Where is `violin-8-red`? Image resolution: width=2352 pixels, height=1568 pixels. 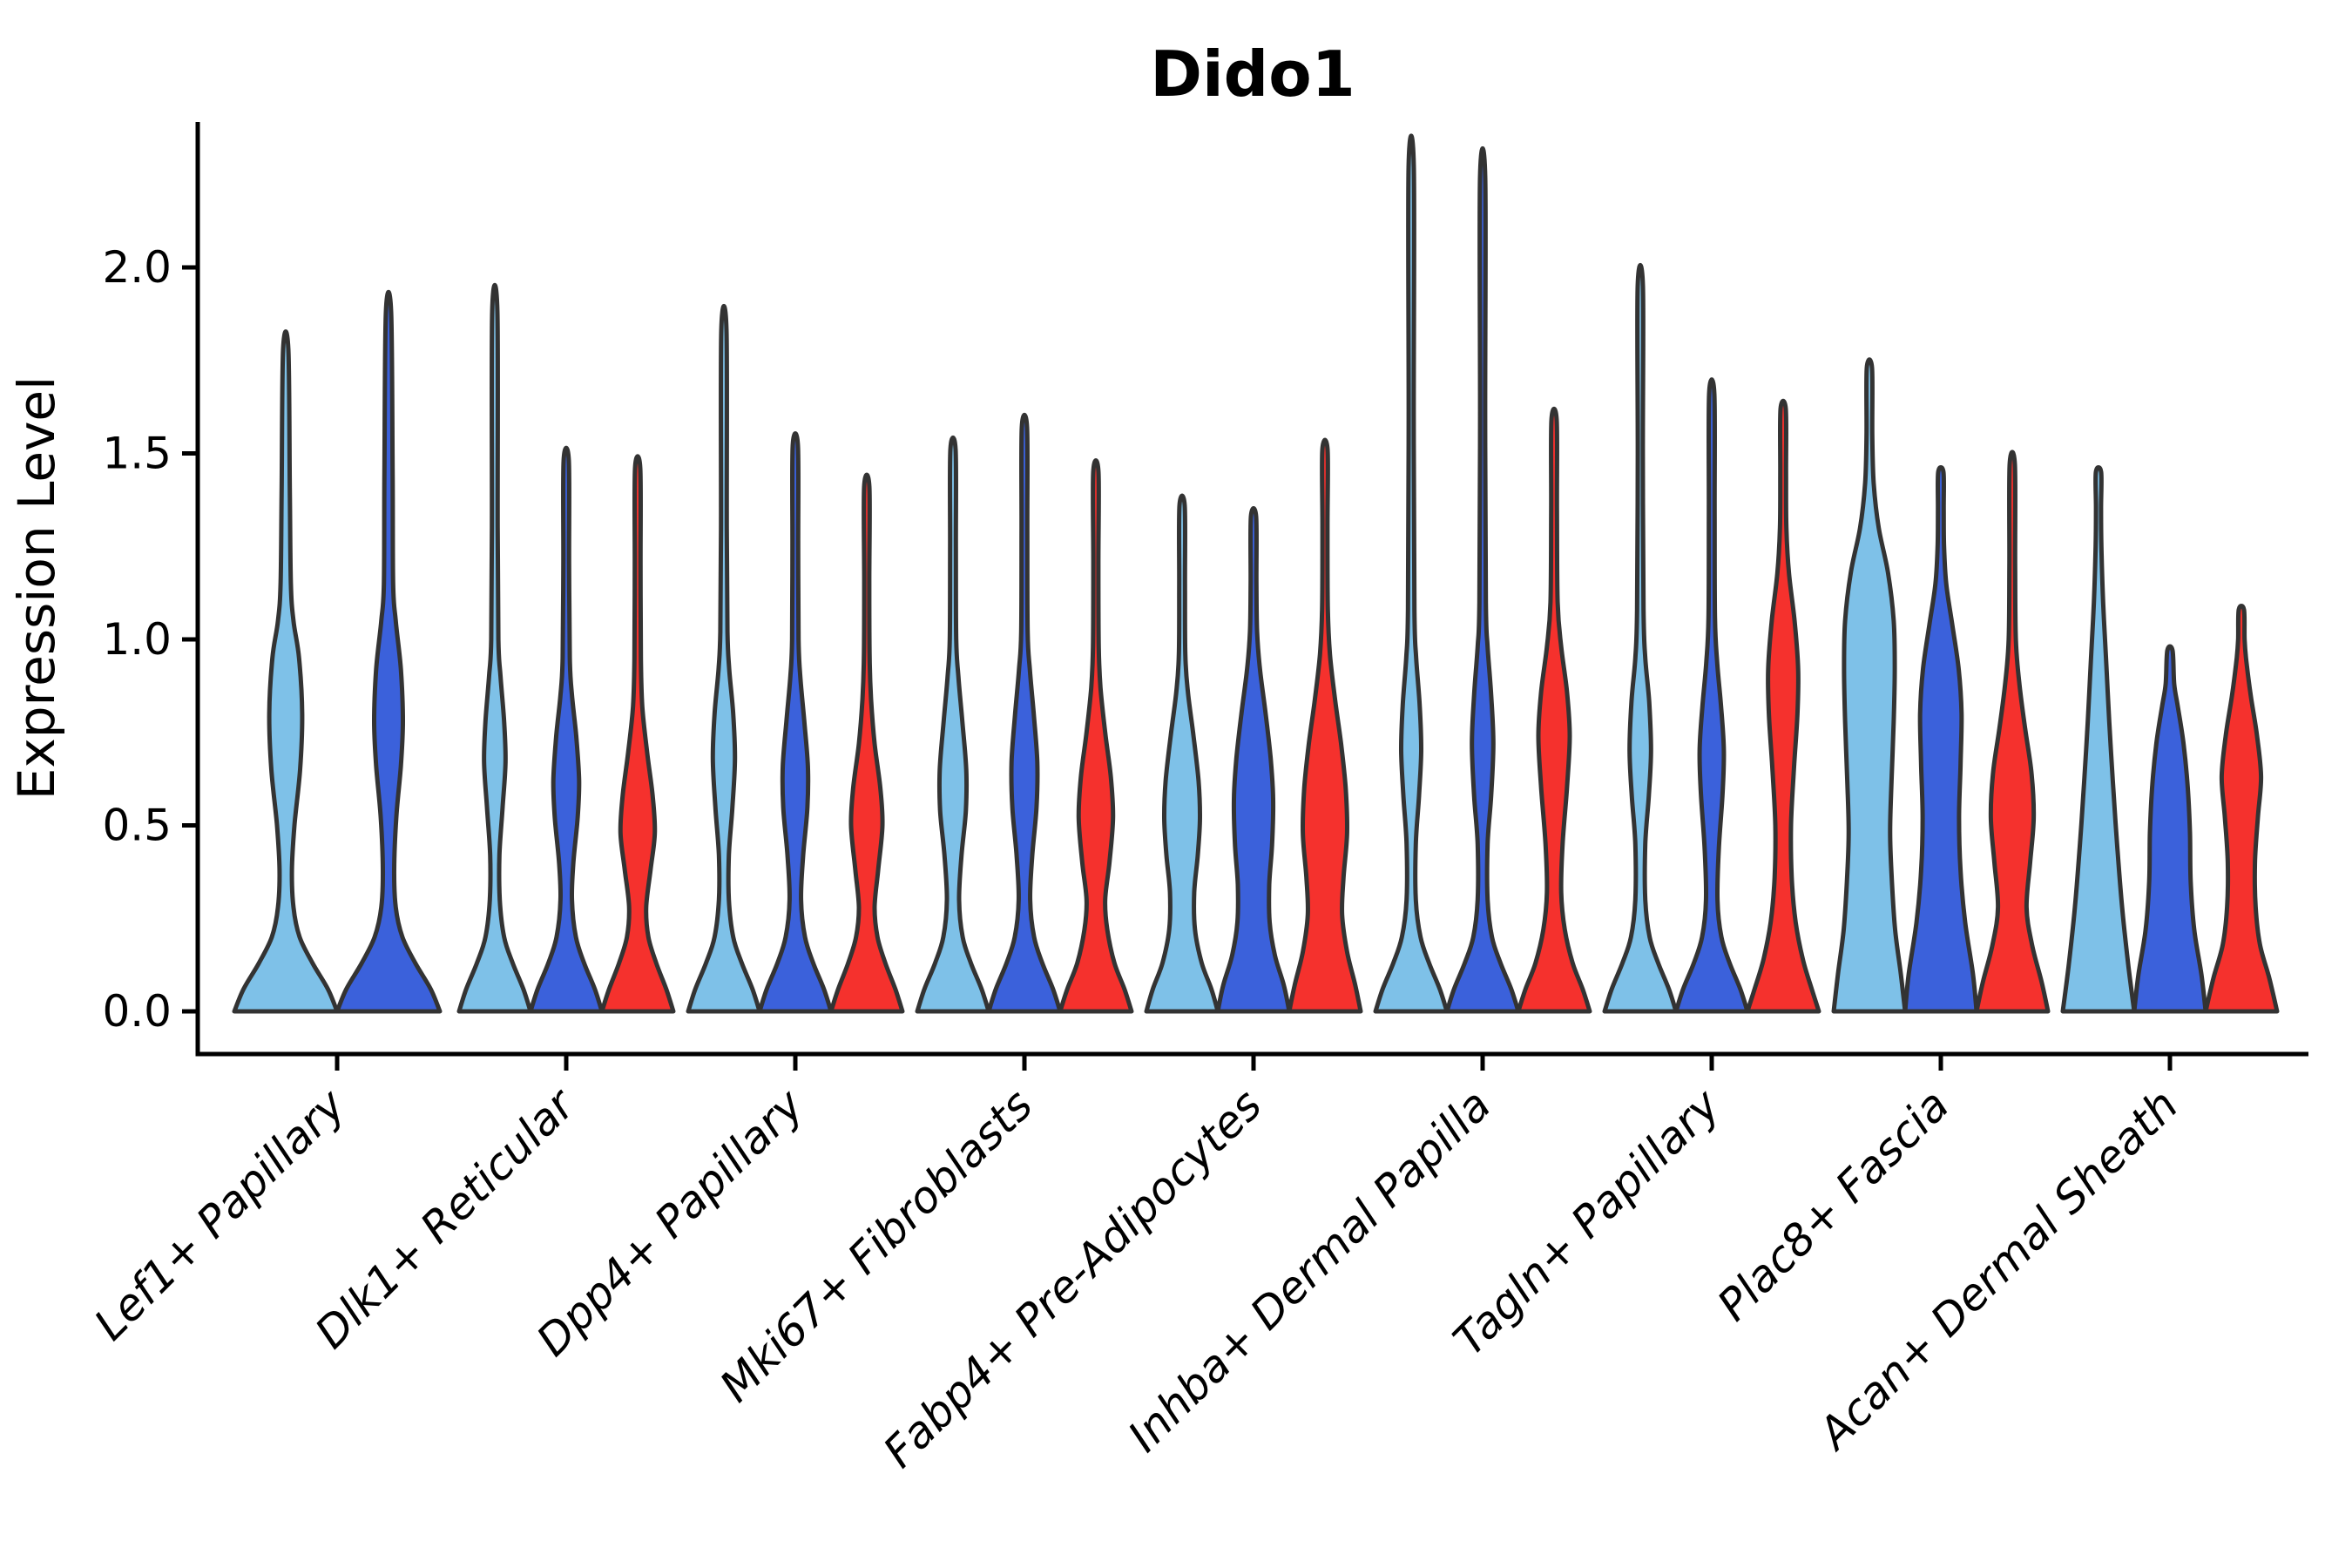 violin-8-red is located at coordinates (2241, 809).